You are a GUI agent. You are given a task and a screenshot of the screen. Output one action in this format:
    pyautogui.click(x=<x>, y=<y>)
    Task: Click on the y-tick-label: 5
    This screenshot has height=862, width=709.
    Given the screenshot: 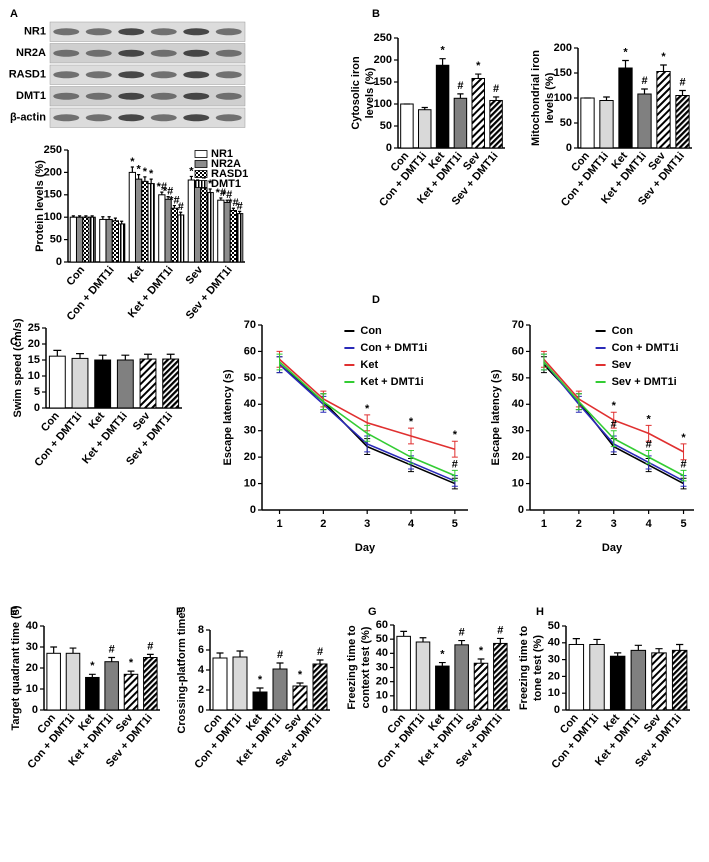 What is the action you would take?
    pyautogui.click(x=37, y=392)
    